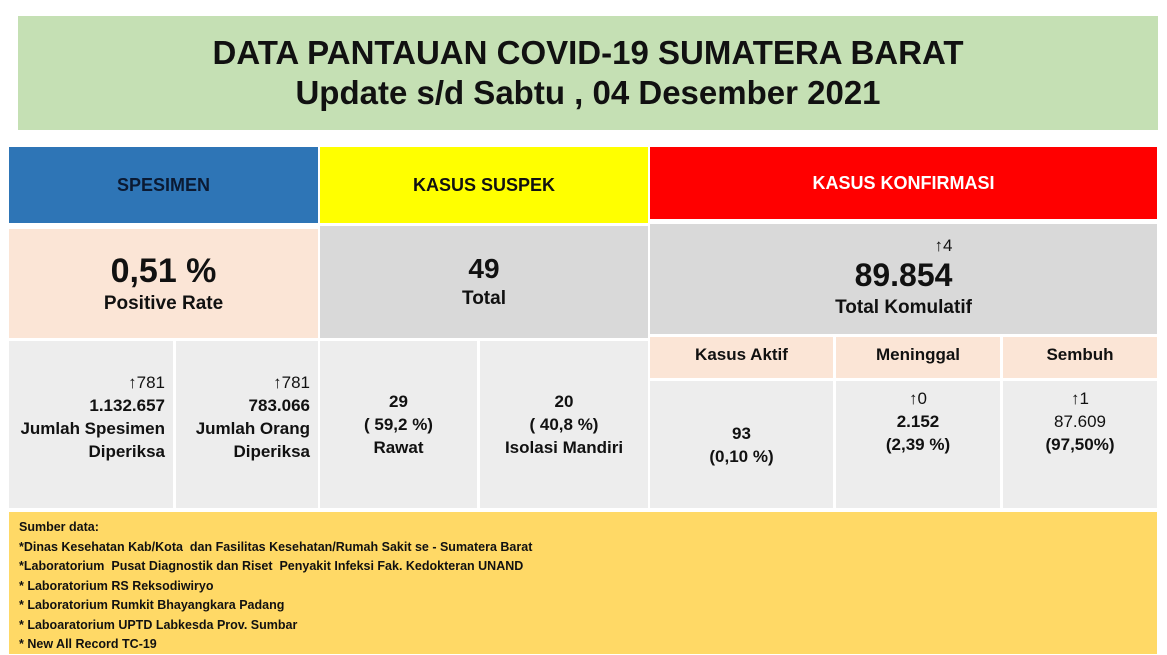 Image resolution: width=1167 pixels, height=655 pixels. I want to click on title: DATA PANTAUAN COVID-19 SUMATERA BARAT, so click(588, 52).